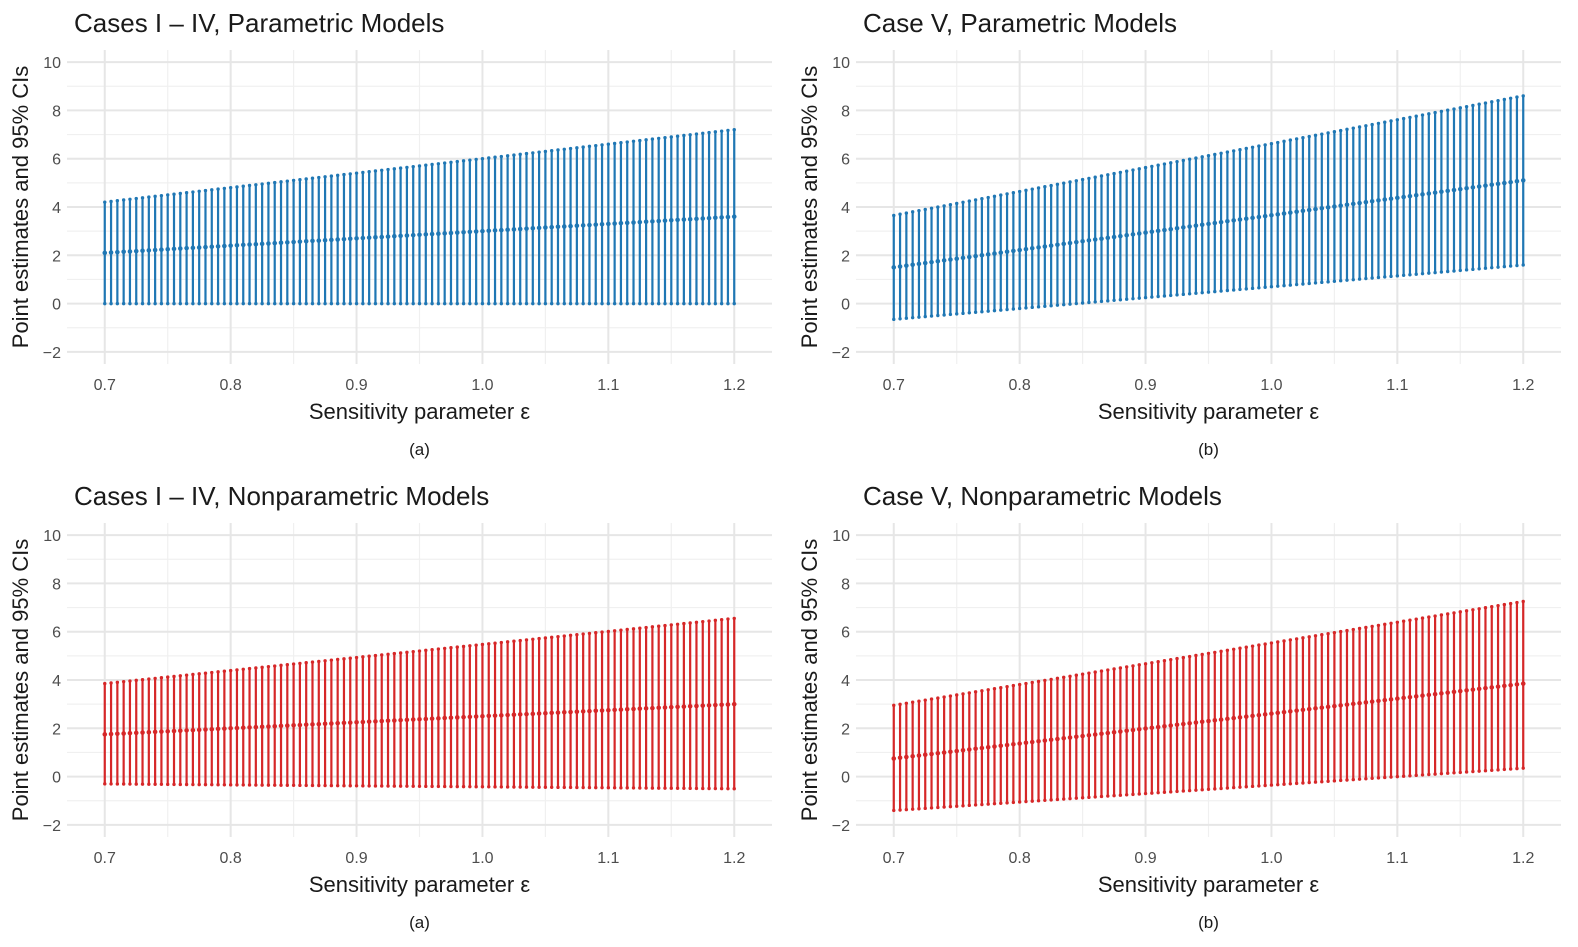 This screenshot has width=1578, height=947. I want to click on x-tick-label: 0.9, so click(1145, 858).